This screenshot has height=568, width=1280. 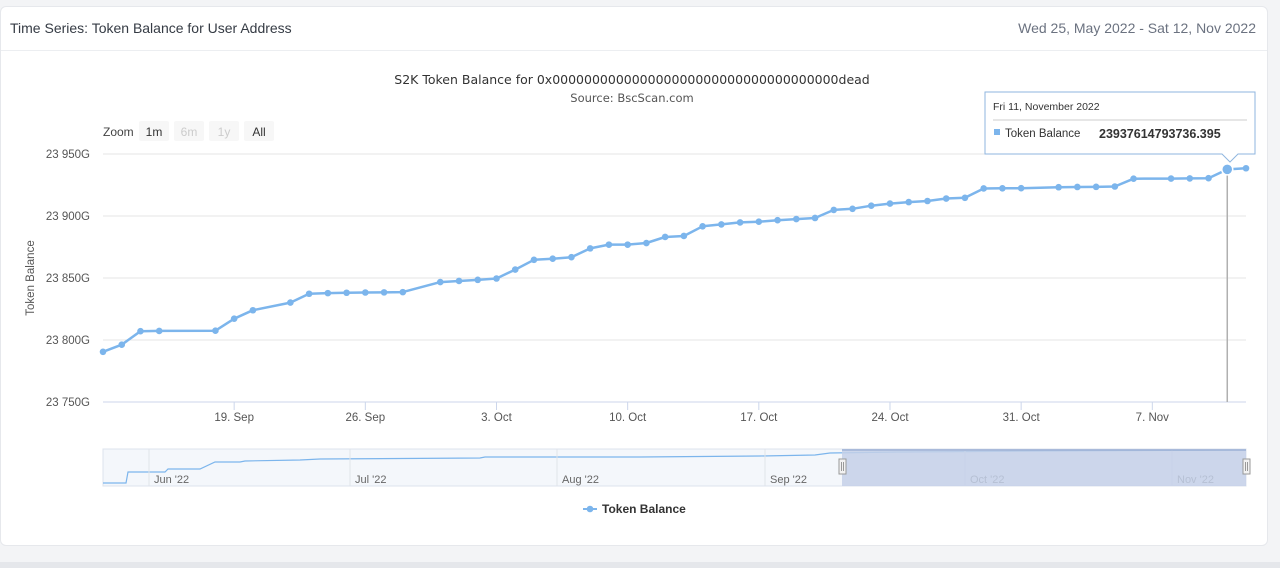 I want to click on y-tick-label: 23 900G, so click(x=68, y=217).